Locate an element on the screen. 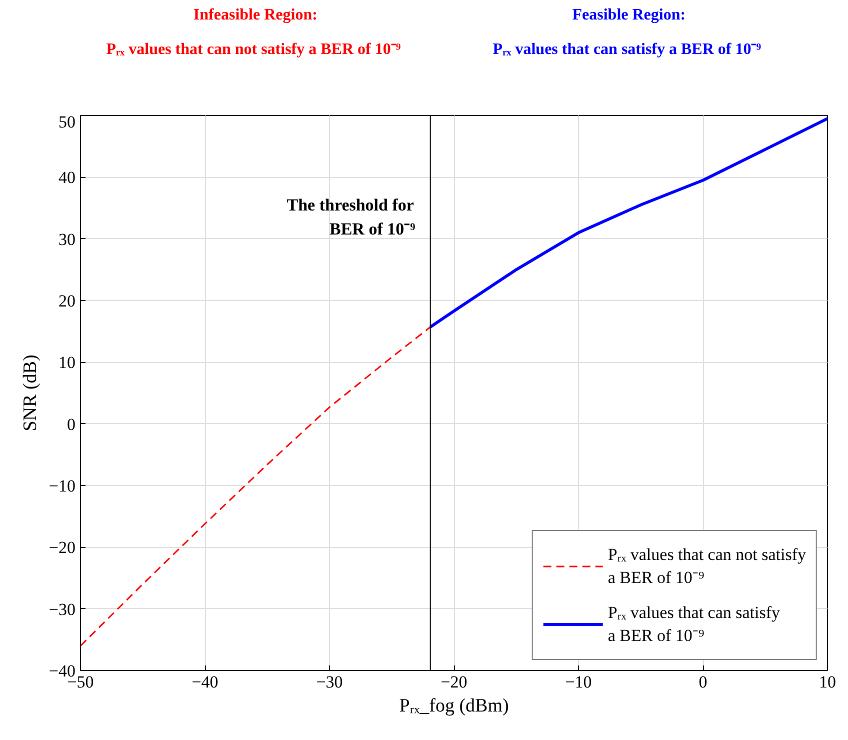 The height and width of the screenshot is (740, 848). legend-label: Pᵣₓ values that can satisfy a BER of 10⁻⁹ is located at coordinates (694, 624).